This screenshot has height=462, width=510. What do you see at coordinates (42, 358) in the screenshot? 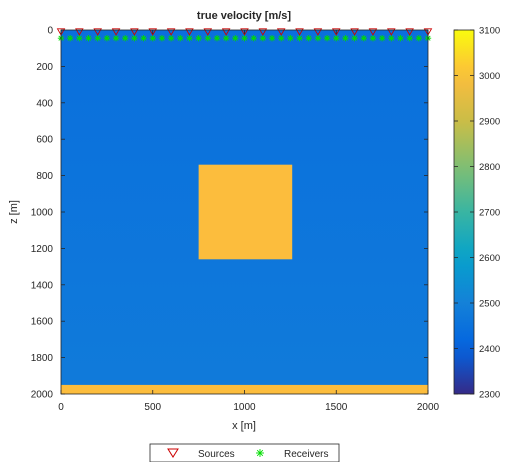
I see `y-tick-label: 1800` at bounding box center [42, 358].